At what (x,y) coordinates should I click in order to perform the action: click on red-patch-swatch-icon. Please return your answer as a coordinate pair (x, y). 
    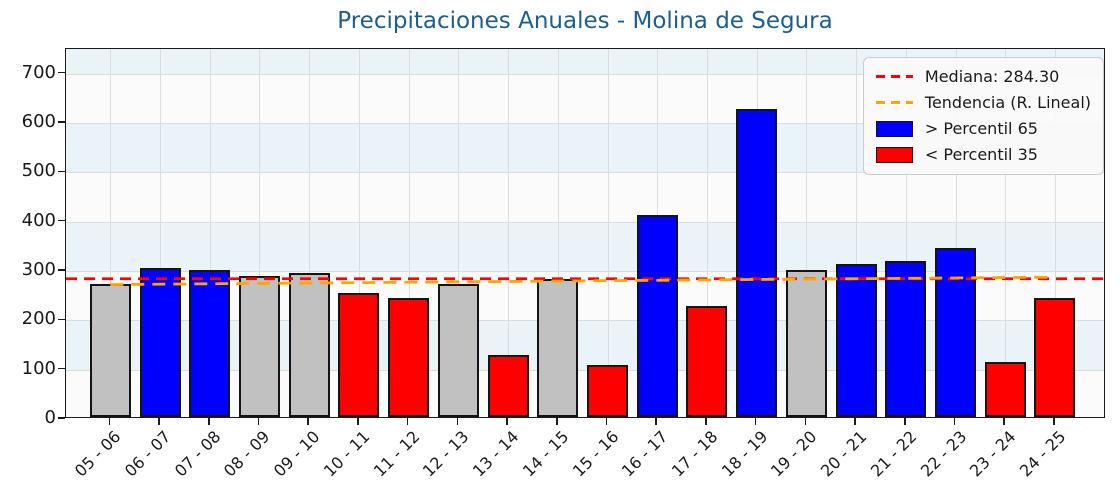
    Looking at the image, I should click on (894, 154).